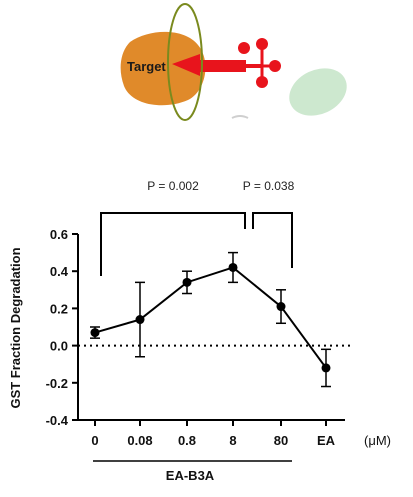 This screenshot has height=497, width=413. I want to click on membrane-ring, so click(185, 62).